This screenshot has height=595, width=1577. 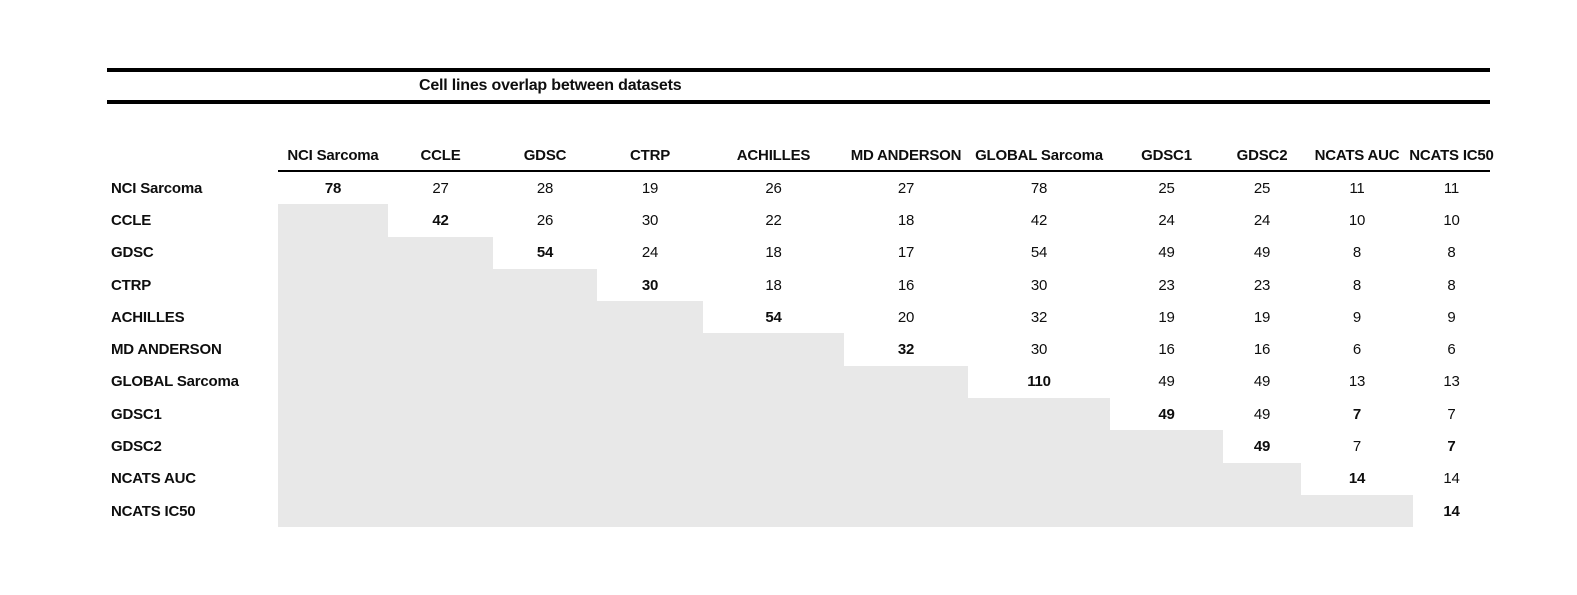 I want to click on matrix-col-header: MD ANDERSON, so click(x=906, y=156).